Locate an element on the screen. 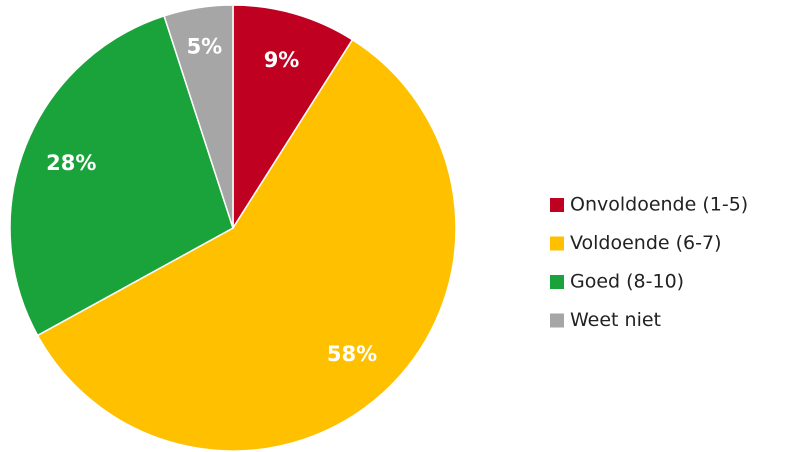  value-label: 58% is located at coordinates (352, 354).